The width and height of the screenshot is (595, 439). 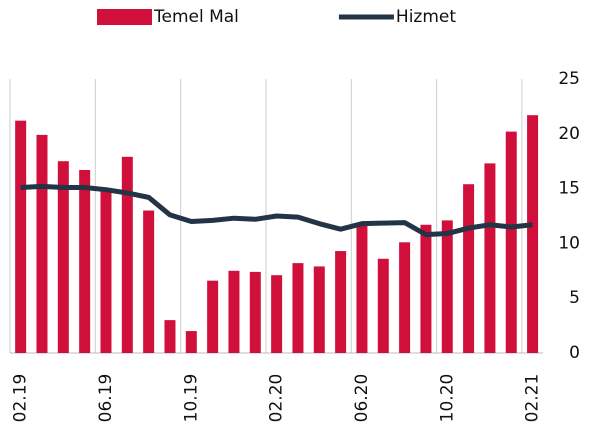 I want to click on legend-label: Temel Mal, so click(x=196, y=17).